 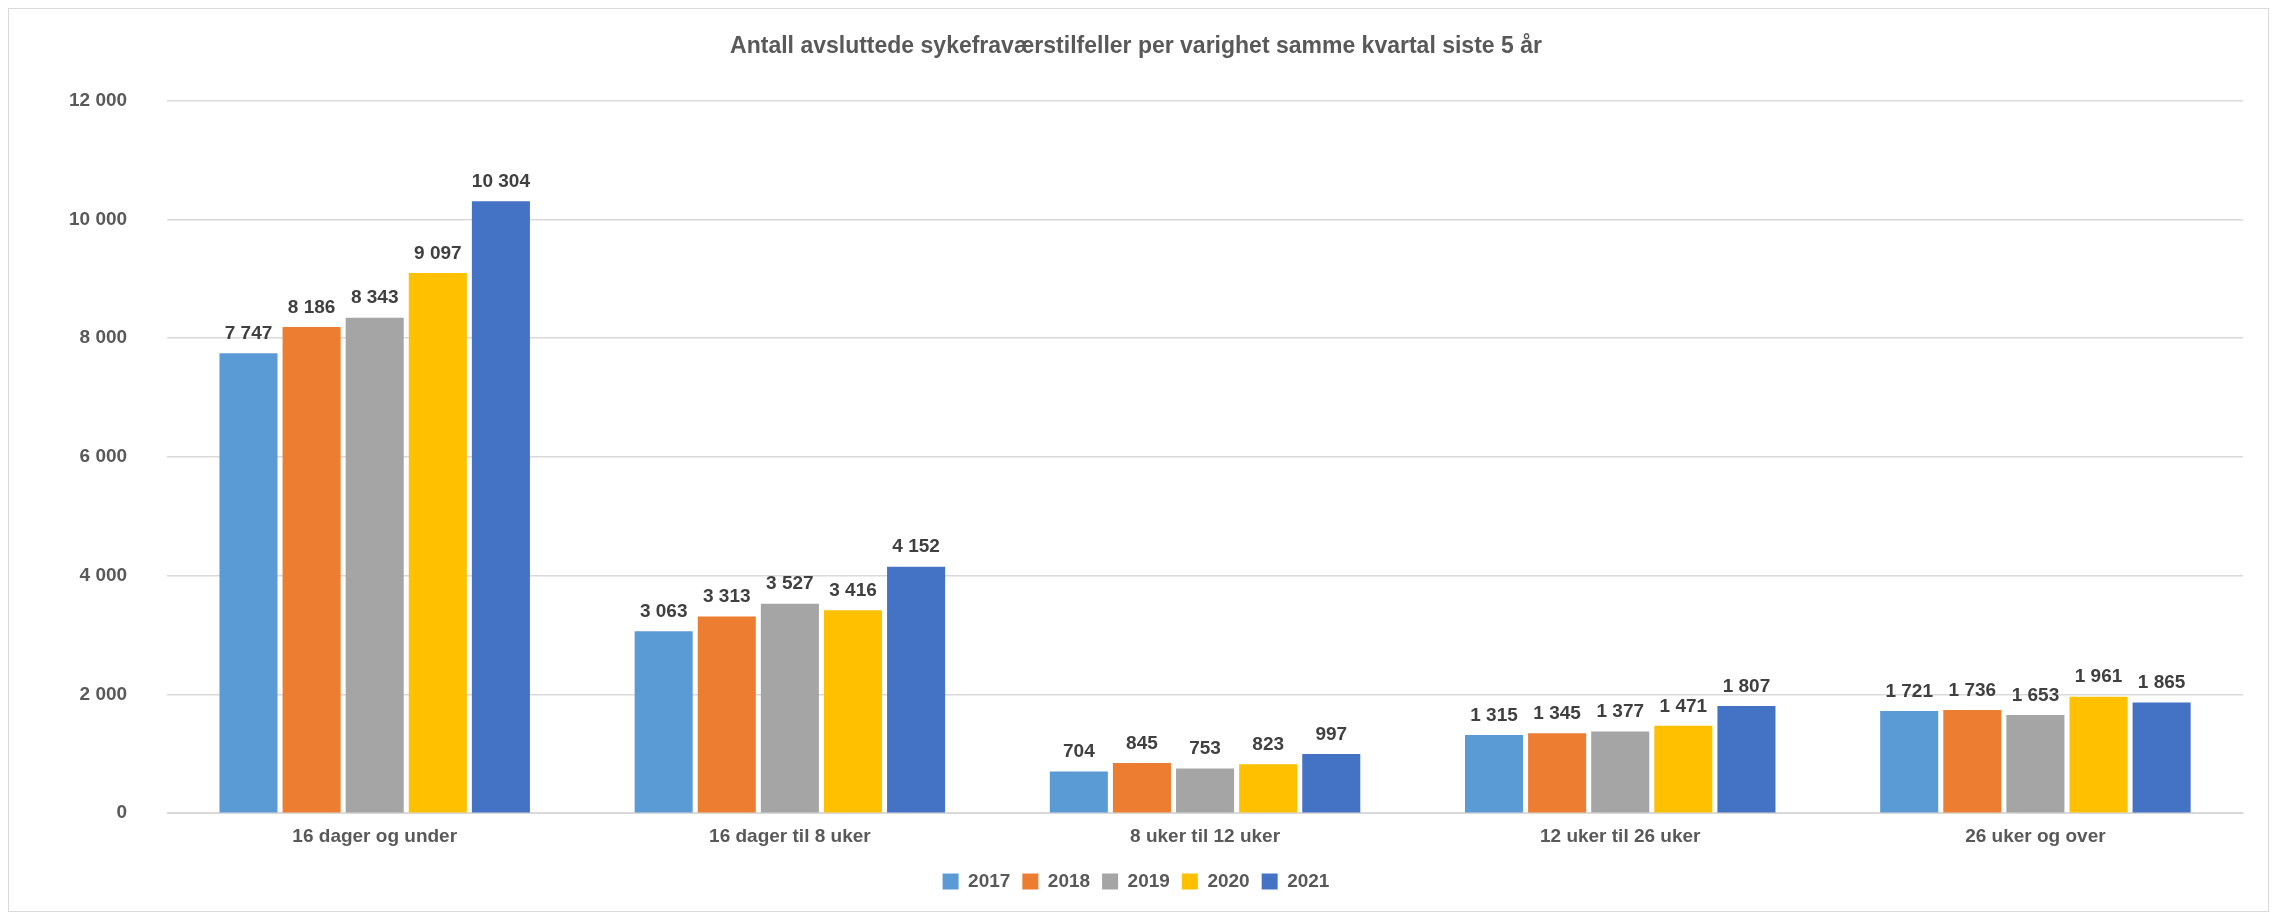 What do you see at coordinates (1142, 742) in the screenshot?
I see `data-label: 845` at bounding box center [1142, 742].